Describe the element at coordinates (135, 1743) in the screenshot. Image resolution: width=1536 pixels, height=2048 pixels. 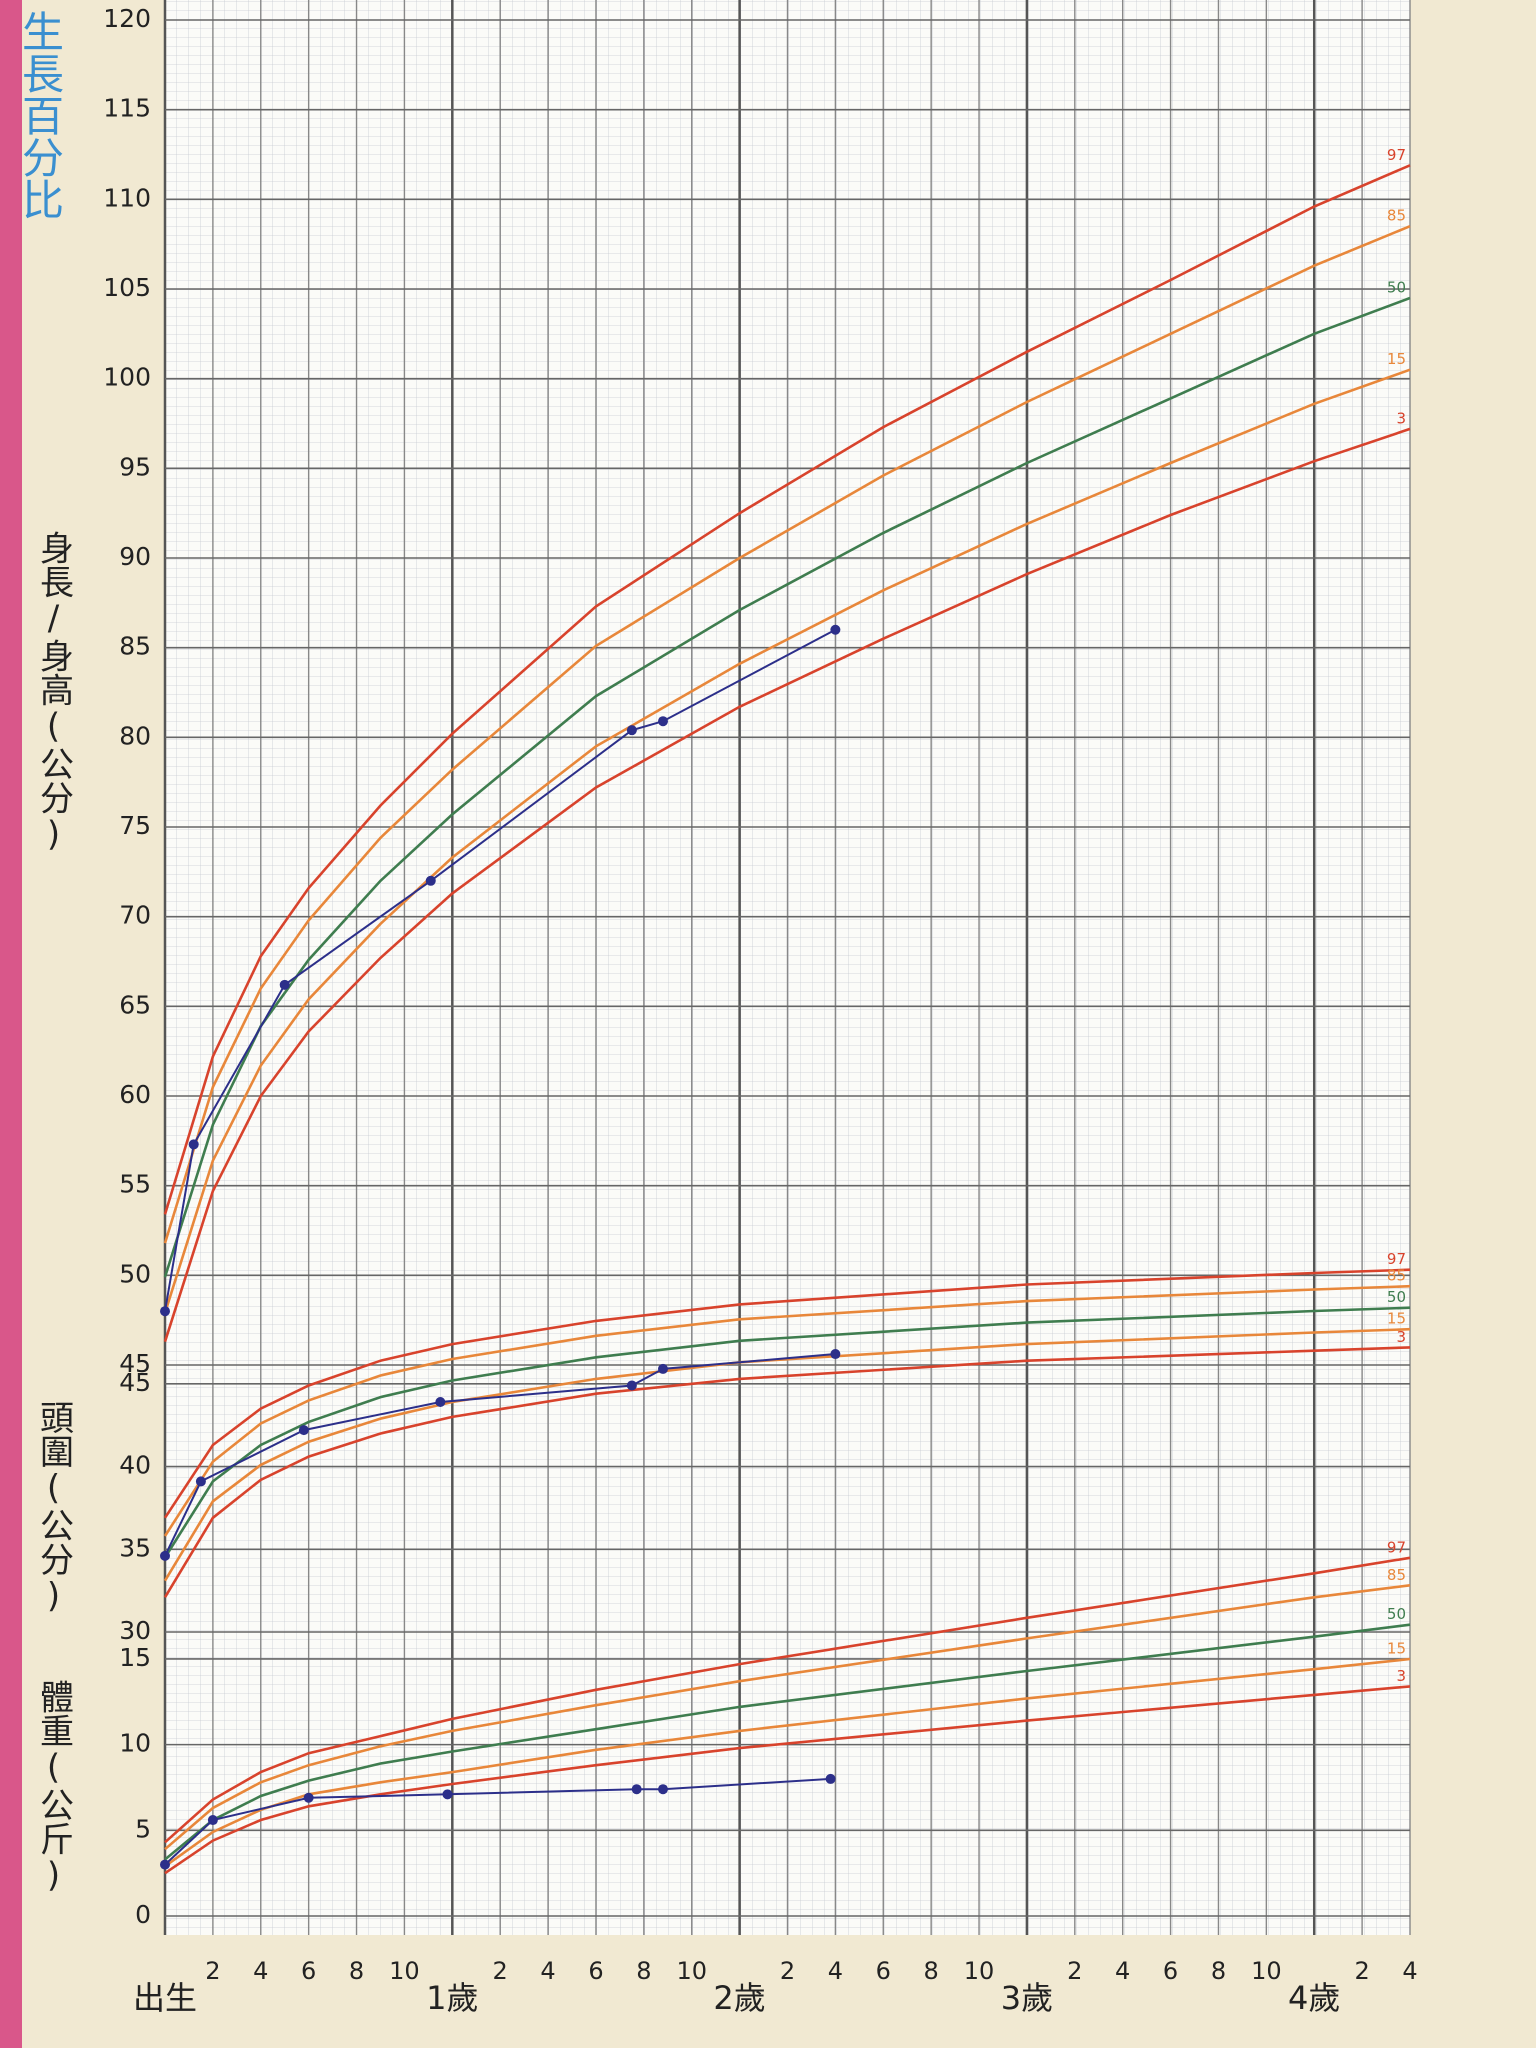
I see `y-tick-label: 10` at that location.